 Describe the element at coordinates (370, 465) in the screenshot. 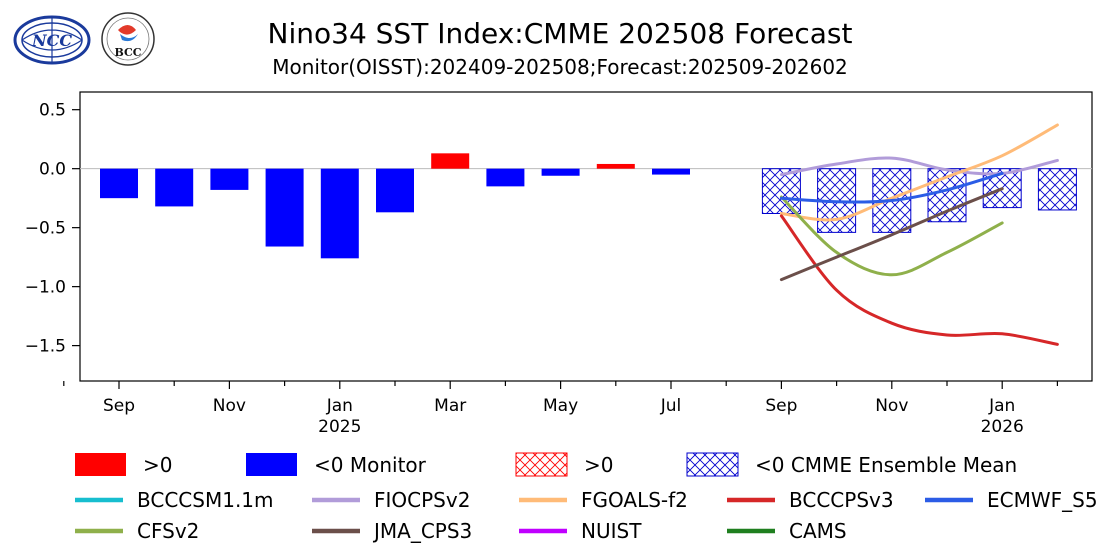

I see `legend-label: <0 Monitor` at that location.